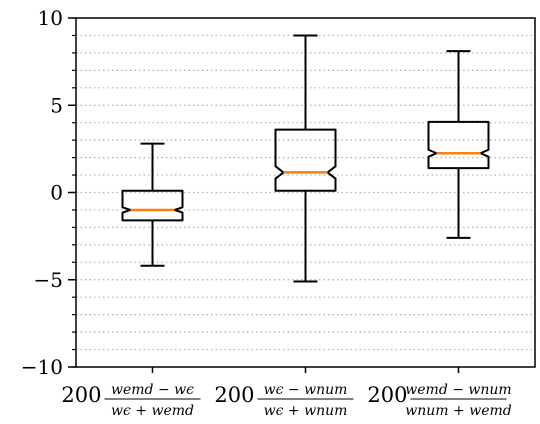 The image size is (540, 424). What do you see at coordinates (50, 18) in the screenshot?
I see `y-tick-label: 10` at bounding box center [50, 18].